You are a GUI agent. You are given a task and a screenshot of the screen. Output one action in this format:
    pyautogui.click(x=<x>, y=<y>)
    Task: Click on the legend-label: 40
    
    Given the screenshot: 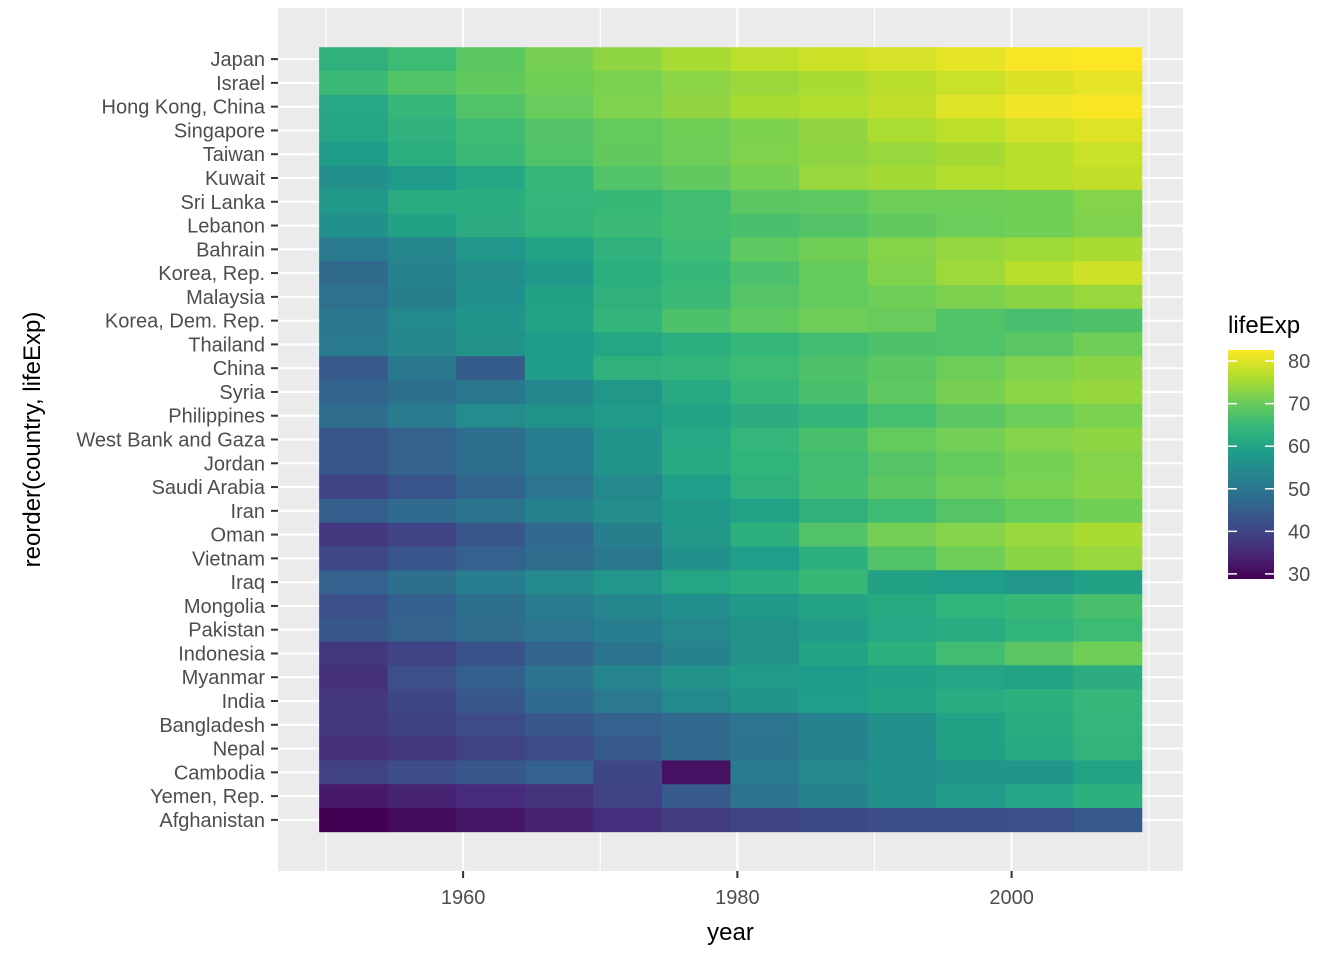 What is the action you would take?
    pyautogui.click(x=1299, y=532)
    